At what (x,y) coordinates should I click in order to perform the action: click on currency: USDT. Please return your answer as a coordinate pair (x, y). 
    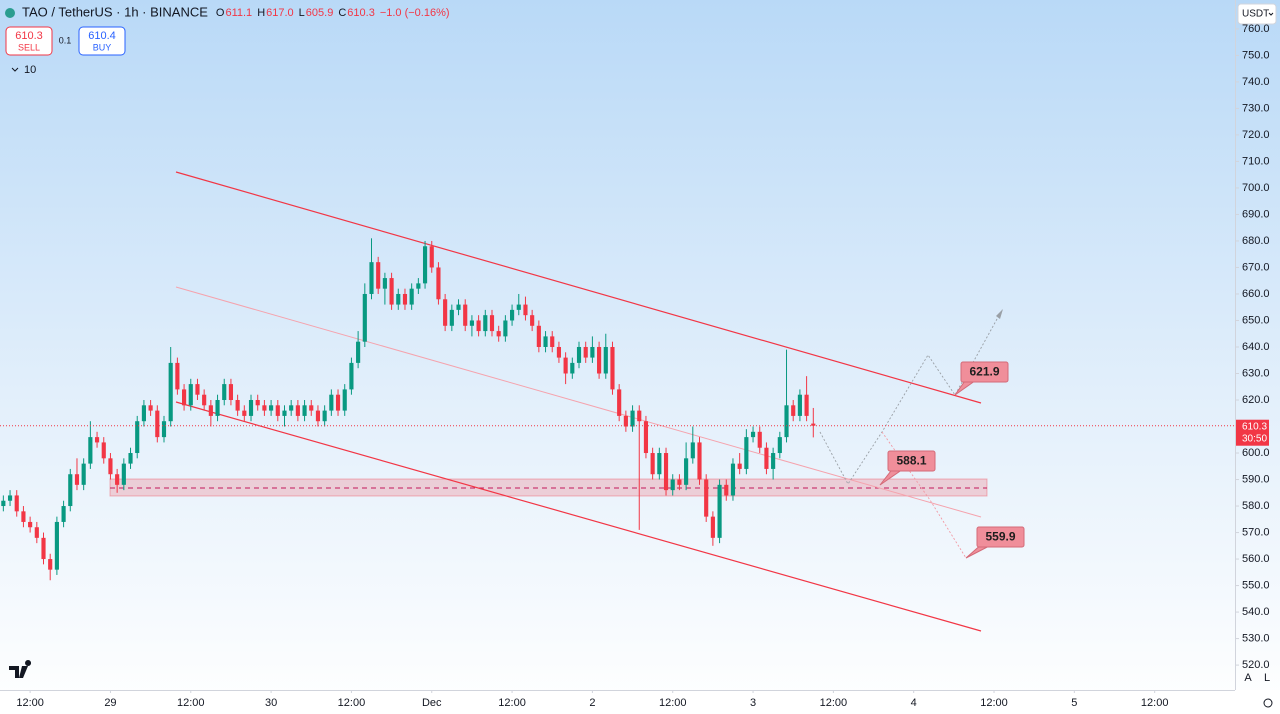
    Looking at the image, I should click on (1255, 14).